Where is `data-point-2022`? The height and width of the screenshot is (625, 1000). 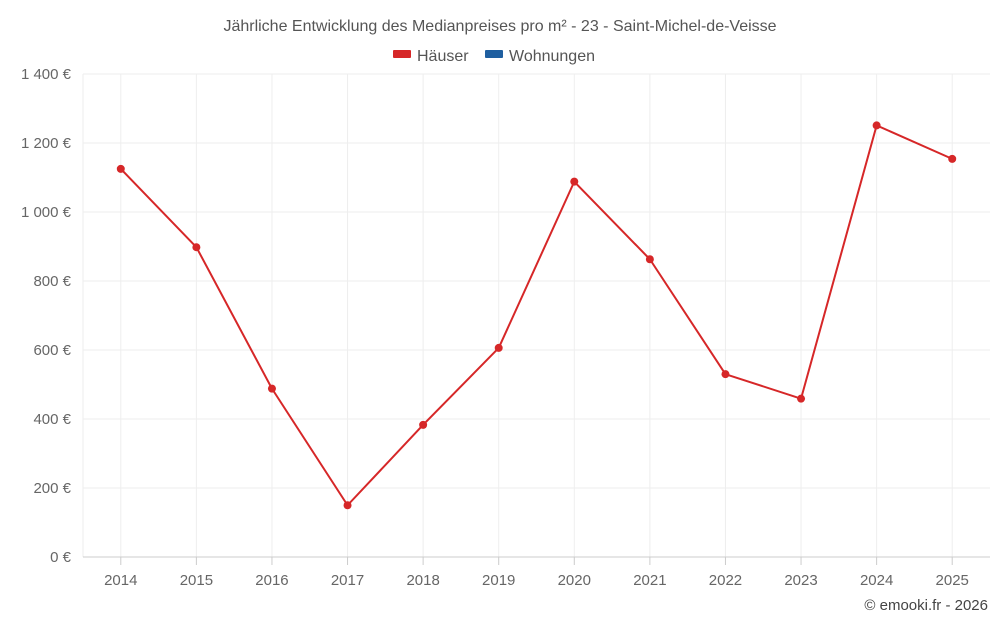 data-point-2022 is located at coordinates (725, 374).